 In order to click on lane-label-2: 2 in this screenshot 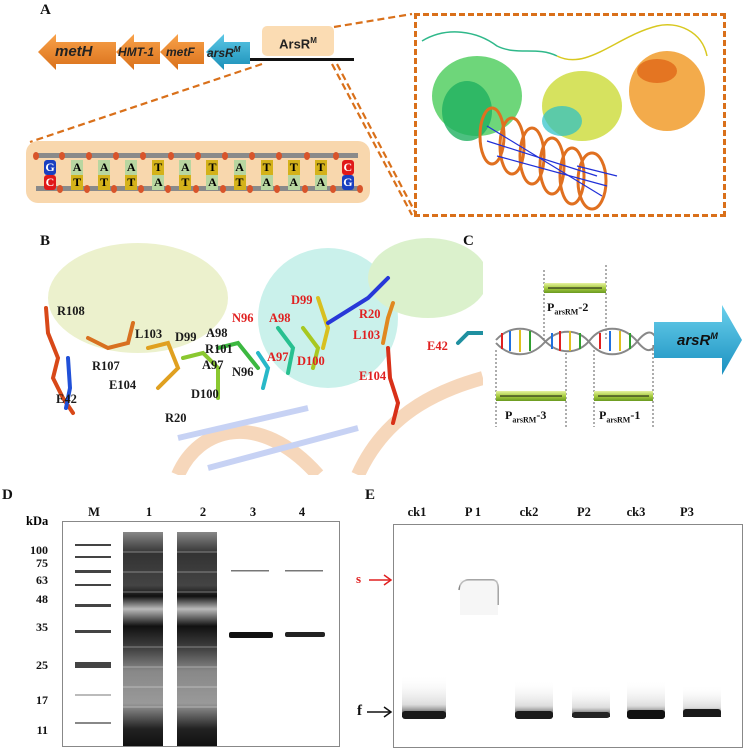, I will do `click(203, 512)`.